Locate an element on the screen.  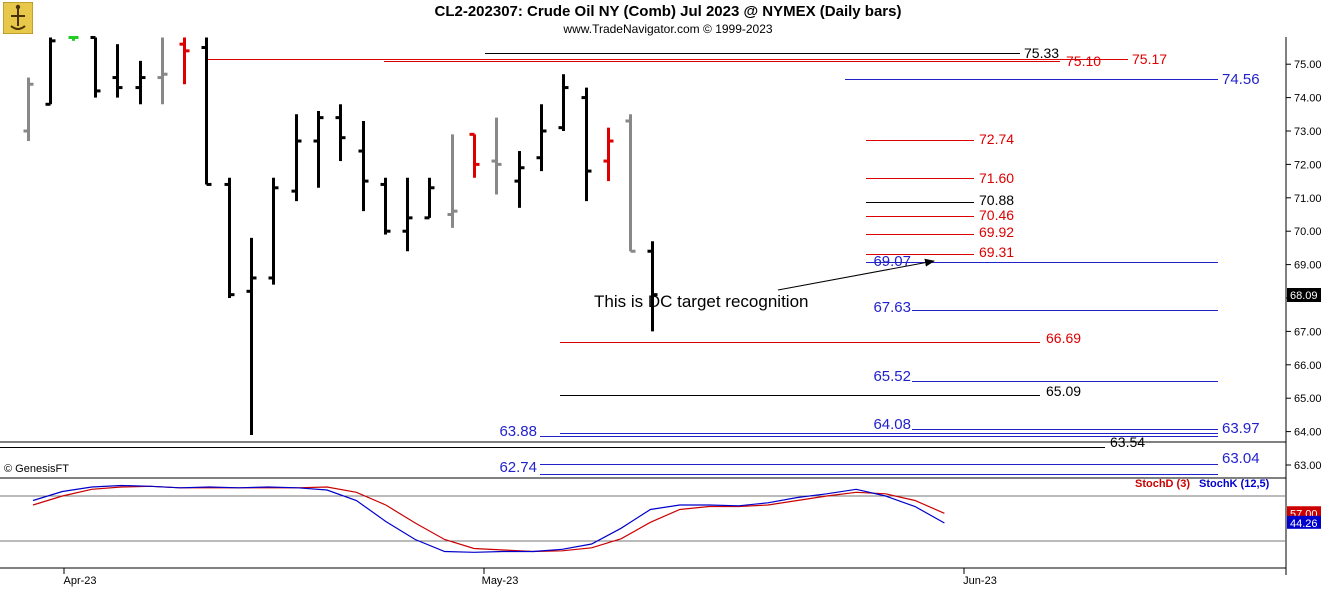
level-label: 69.07 is located at coordinates (892, 261).